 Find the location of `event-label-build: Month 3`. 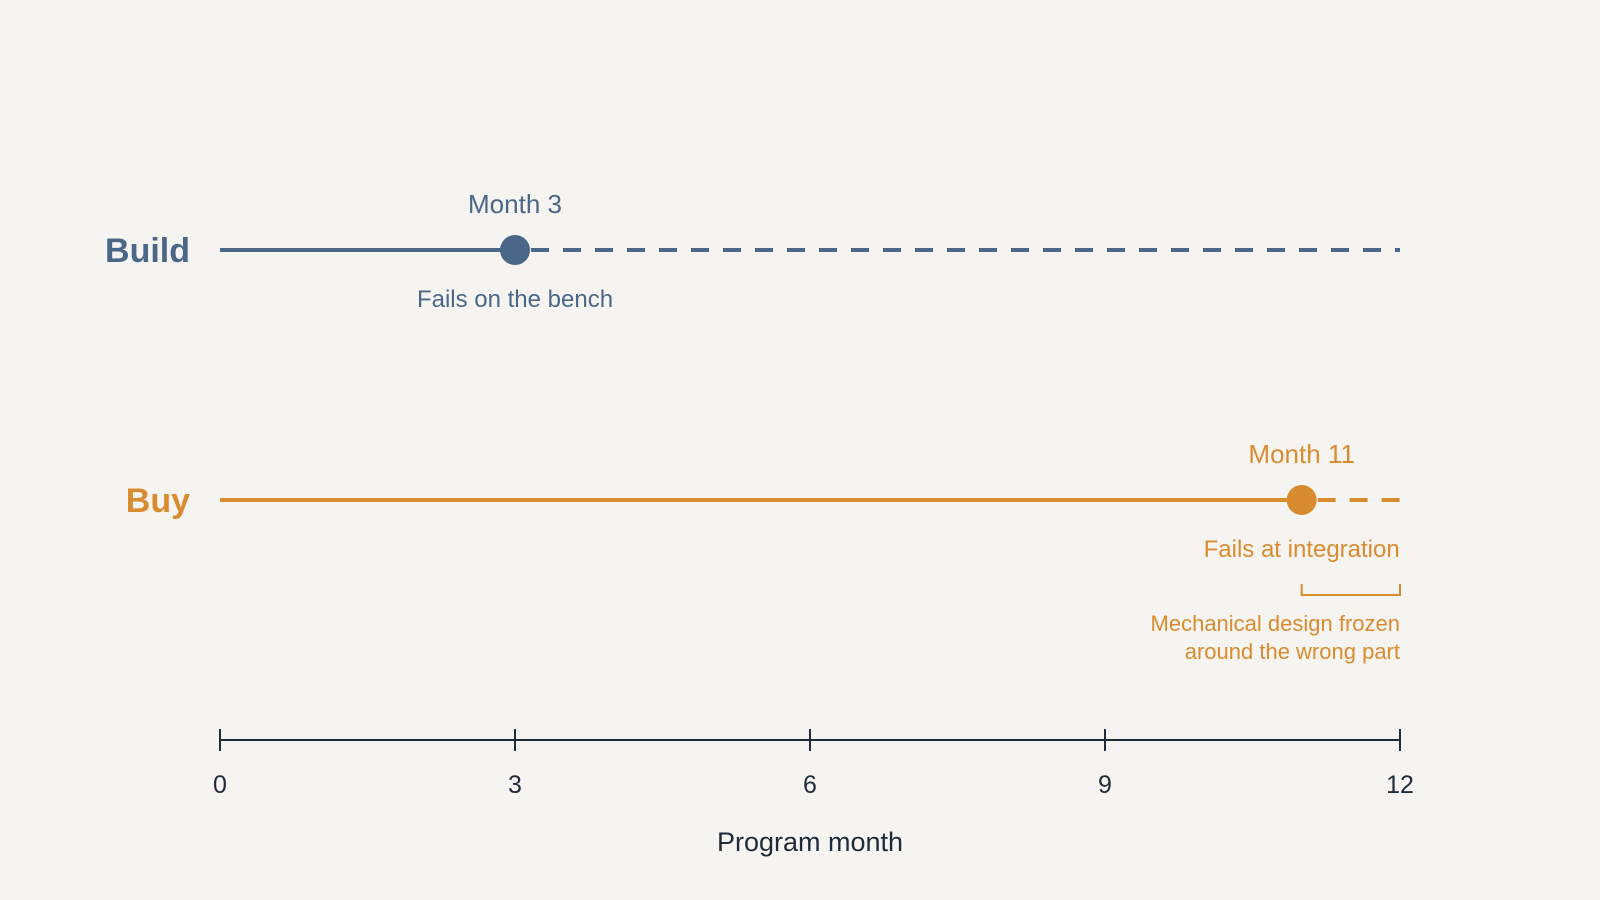

event-label-build: Month 3 is located at coordinates (515, 204).